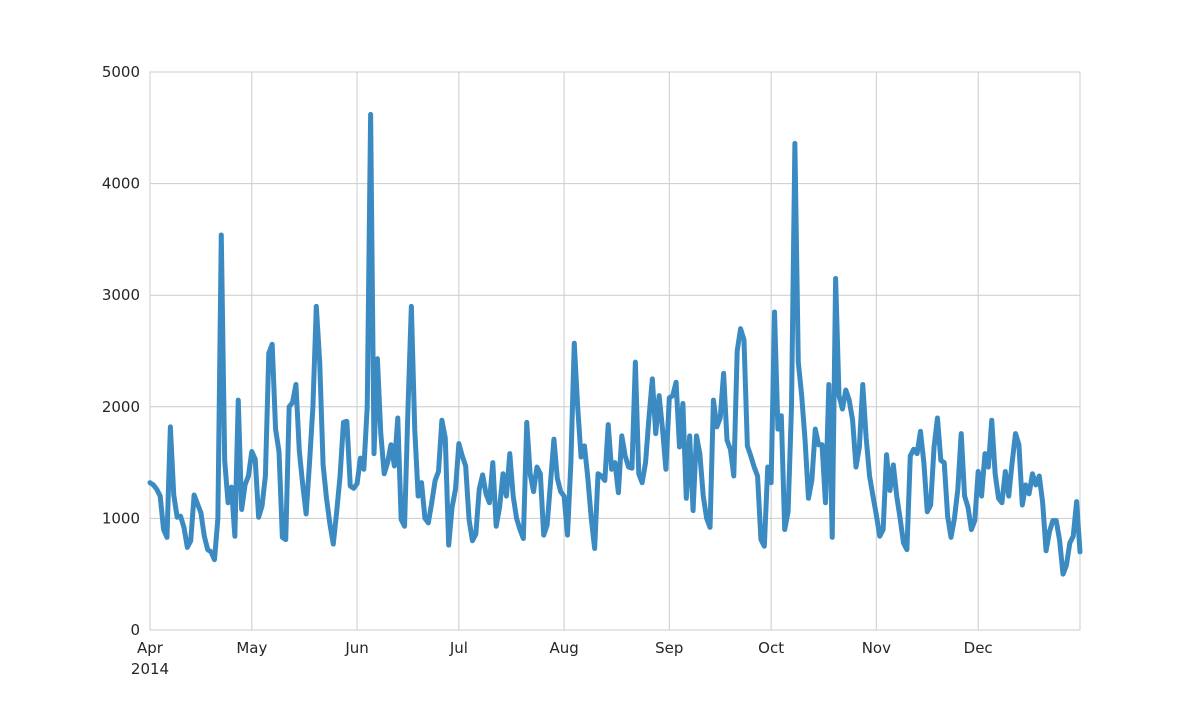 The height and width of the screenshot is (720, 1200). I want to click on x-tick-label: Aug, so click(563, 648).